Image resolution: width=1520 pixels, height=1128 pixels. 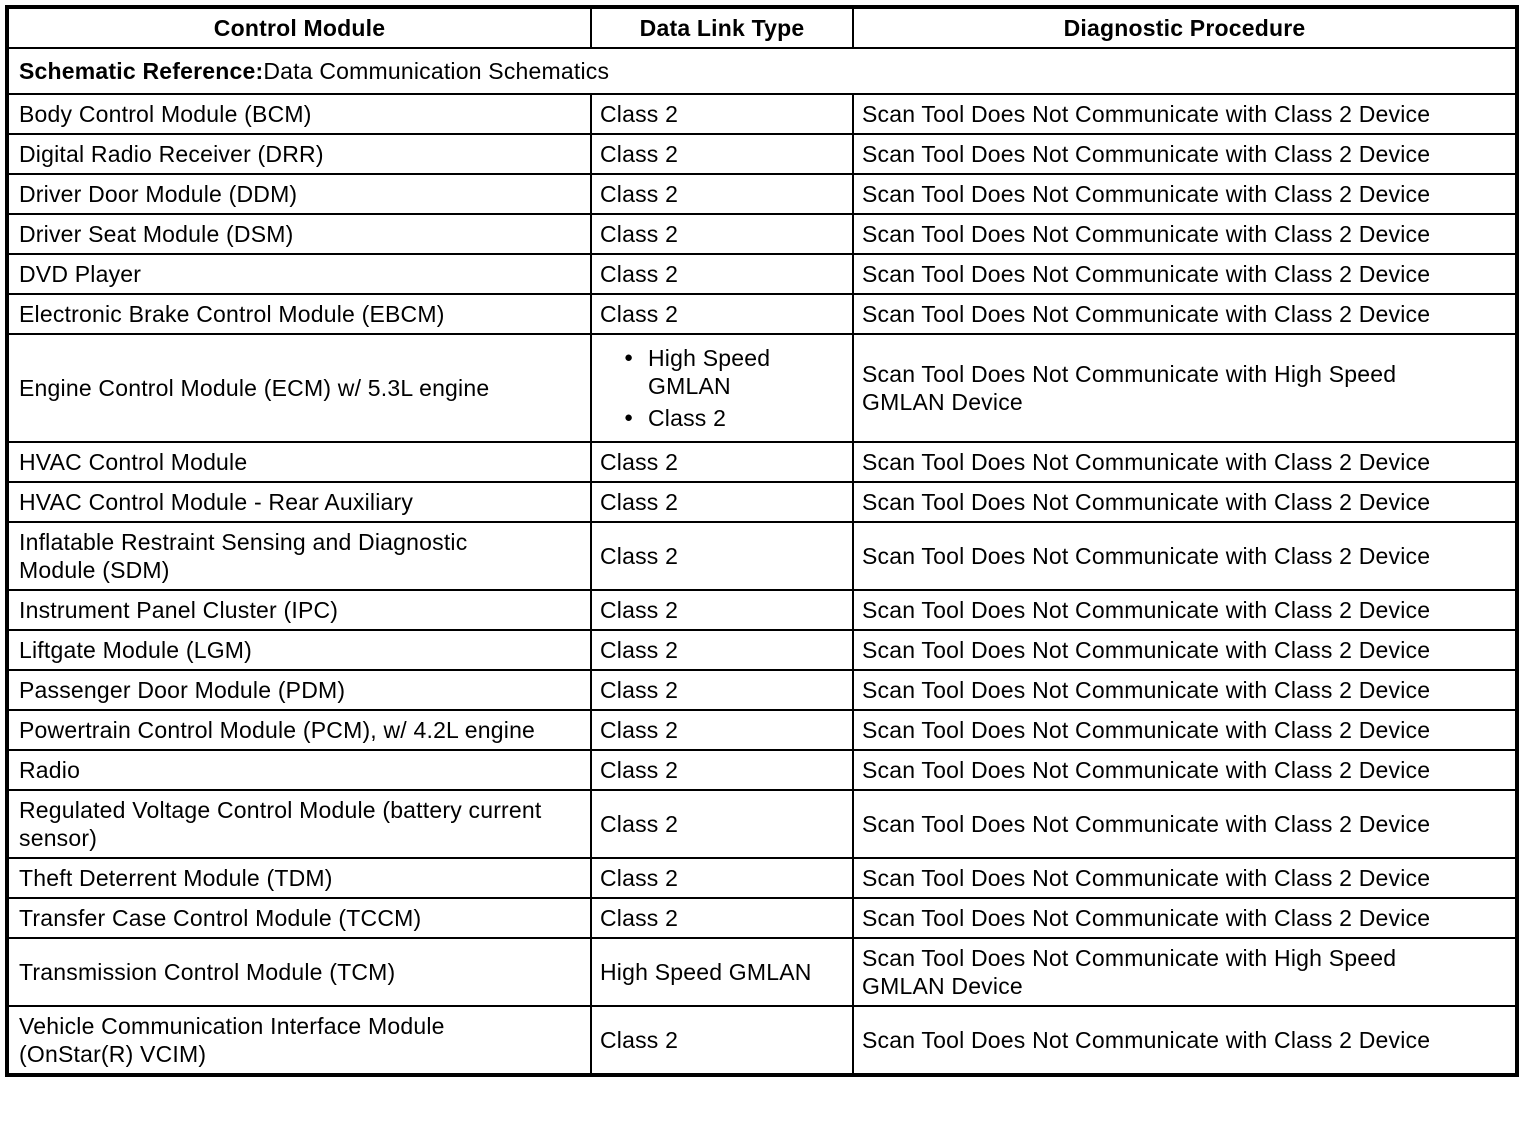 I want to click on schematic-reference-label: Schematic Reference:, so click(x=141, y=71).